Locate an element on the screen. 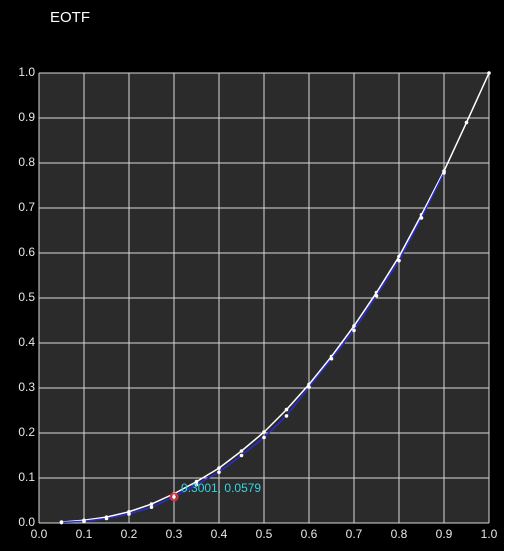 The width and height of the screenshot is (511, 551). x-tick-label: 1.0 is located at coordinates (489, 534).